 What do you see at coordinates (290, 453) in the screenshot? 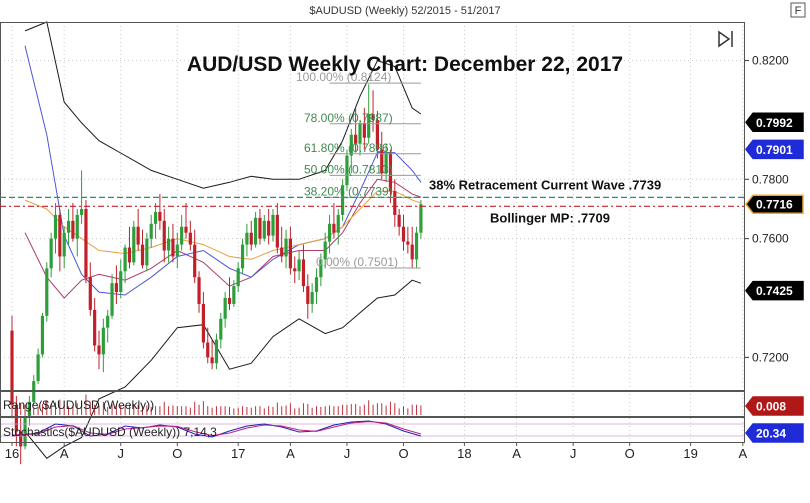
I see `x-tick-label: A` at bounding box center [290, 453].